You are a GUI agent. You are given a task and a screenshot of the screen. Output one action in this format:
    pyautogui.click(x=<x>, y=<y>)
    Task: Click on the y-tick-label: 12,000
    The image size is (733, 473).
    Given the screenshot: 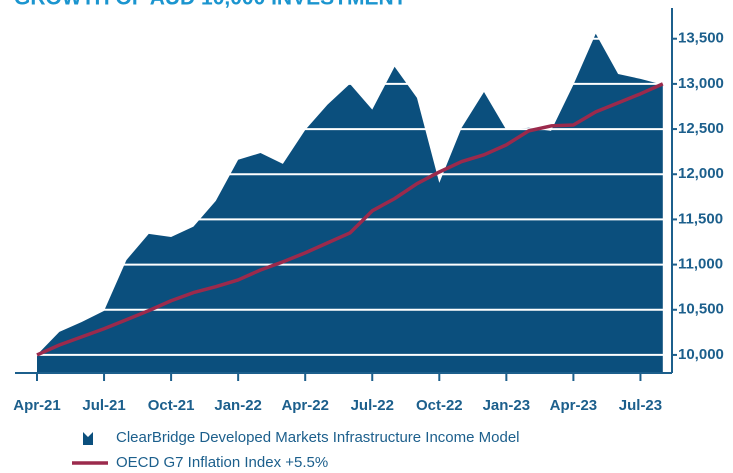 What is the action you would take?
    pyautogui.click(x=701, y=173)
    